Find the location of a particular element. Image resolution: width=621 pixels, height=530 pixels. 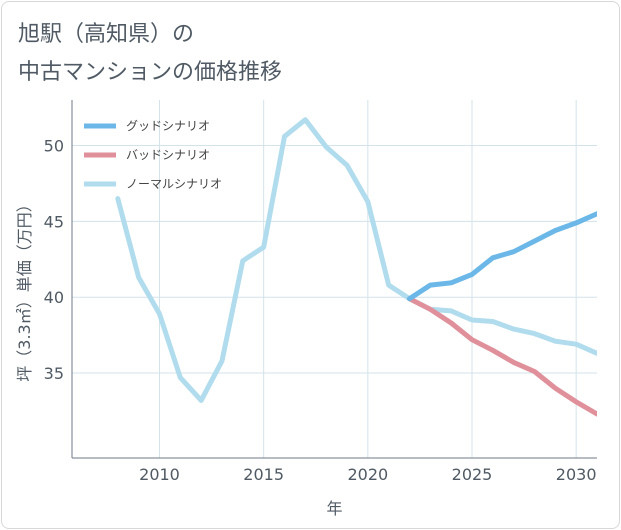

y-tick-label: 40 is located at coordinates (54, 297).